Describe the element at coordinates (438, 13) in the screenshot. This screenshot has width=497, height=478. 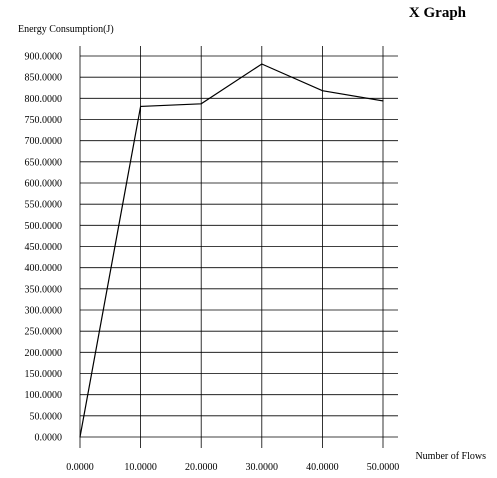
I see `chart-title: X Graph` at that location.